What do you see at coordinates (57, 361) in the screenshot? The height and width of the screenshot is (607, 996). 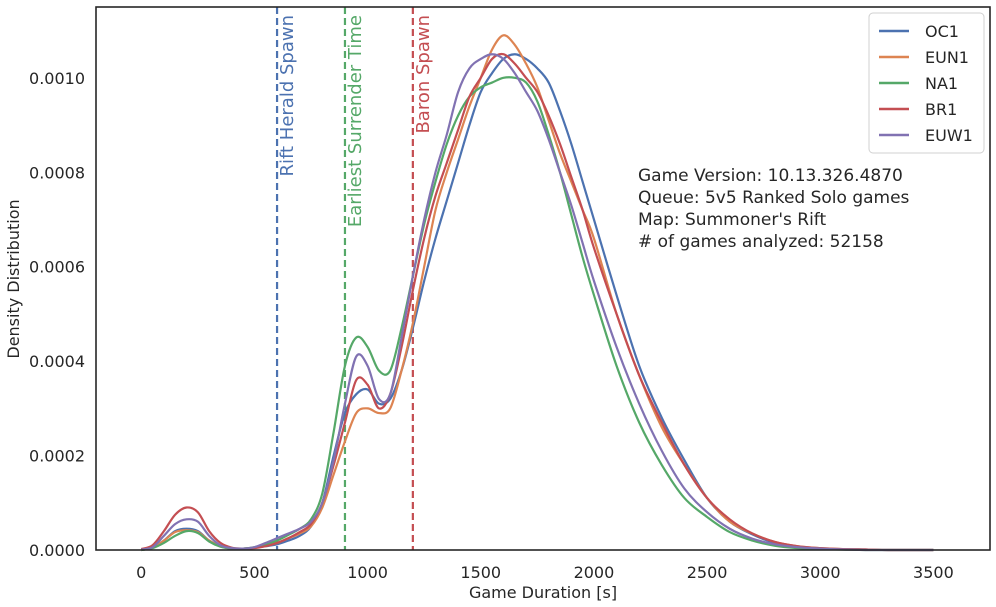 I see `y-tick-label: 0.0004` at bounding box center [57, 361].